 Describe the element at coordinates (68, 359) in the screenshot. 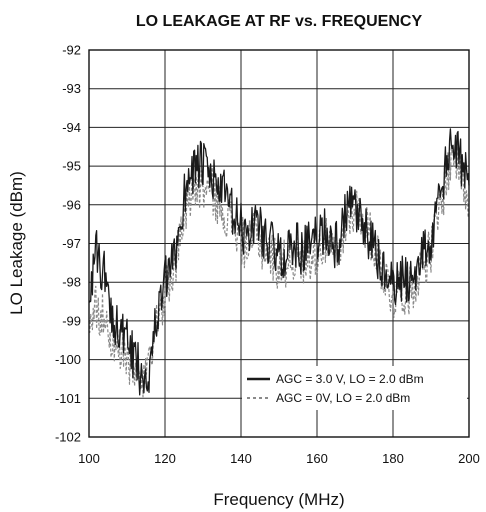

I see `y-tick-label: -100` at that location.